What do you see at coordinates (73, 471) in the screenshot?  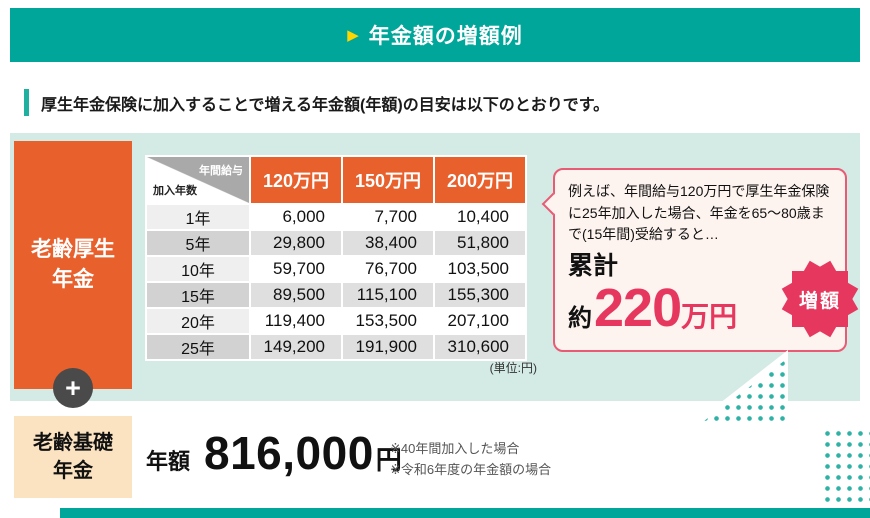 I see `basic-pension-label-line2: 年金` at bounding box center [73, 471].